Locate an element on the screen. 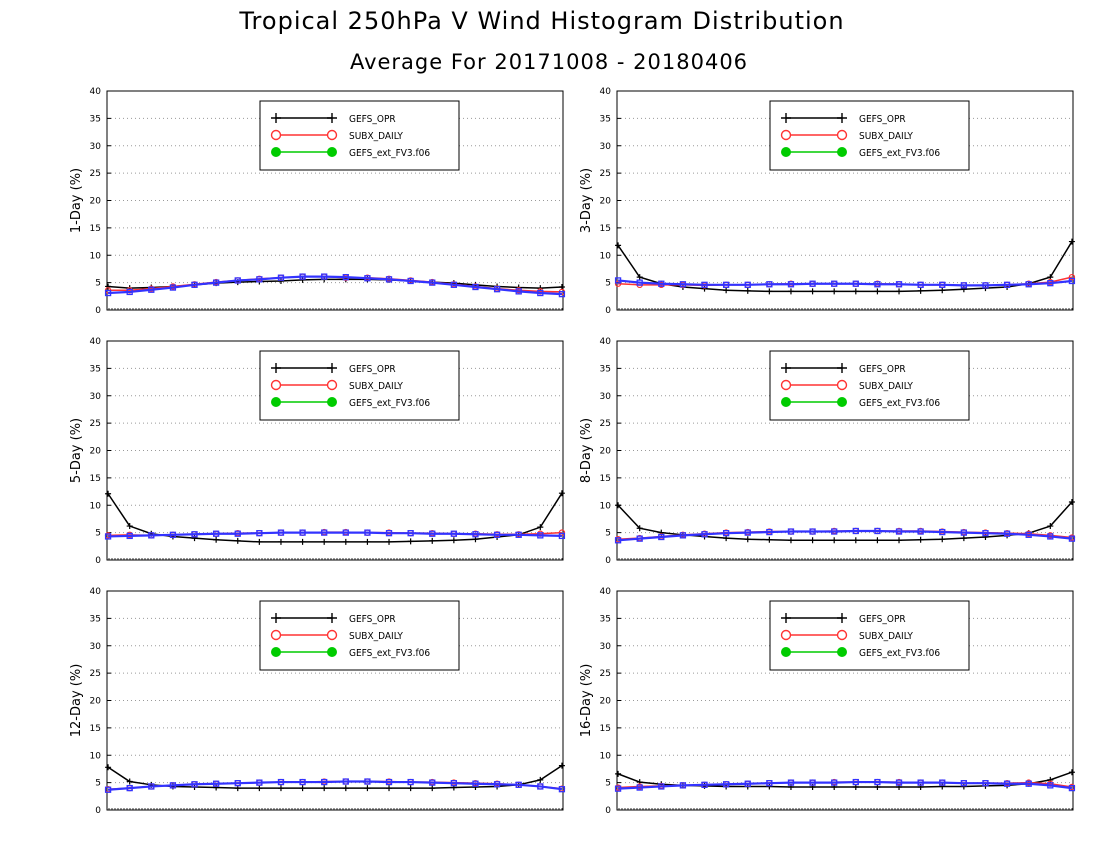 The height and width of the screenshot is (850, 1100). y-axis-label: 1-Day (%) is located at coordinates (76, 200).